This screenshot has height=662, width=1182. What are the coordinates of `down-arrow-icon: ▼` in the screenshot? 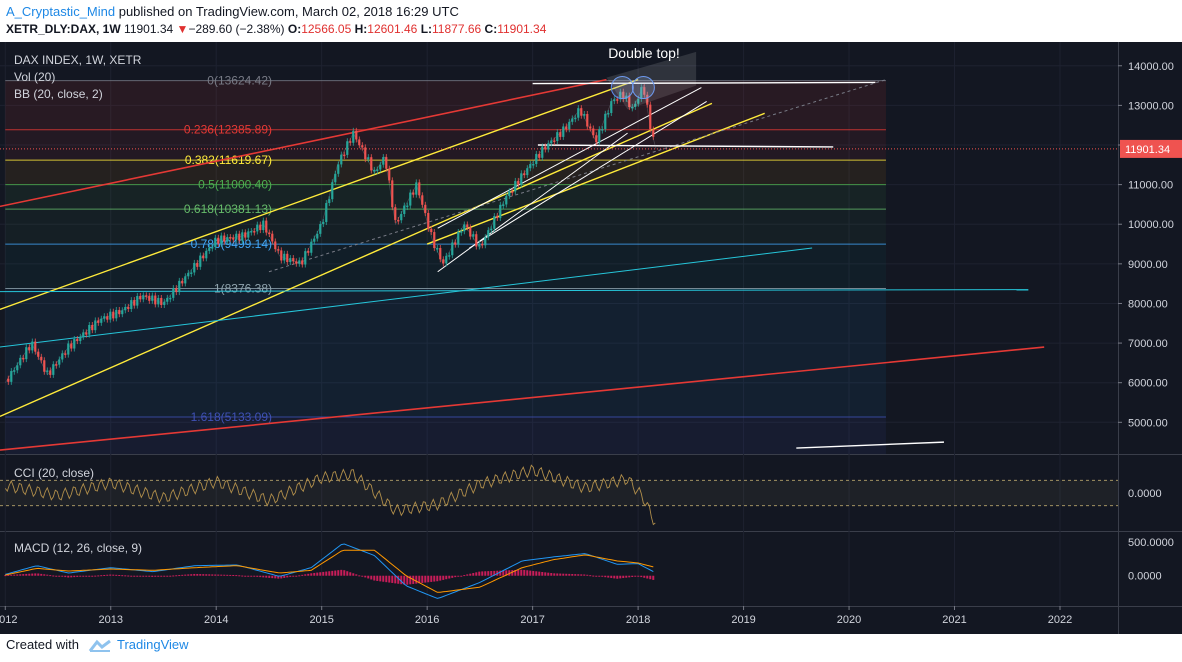 It's located at (182, 29).